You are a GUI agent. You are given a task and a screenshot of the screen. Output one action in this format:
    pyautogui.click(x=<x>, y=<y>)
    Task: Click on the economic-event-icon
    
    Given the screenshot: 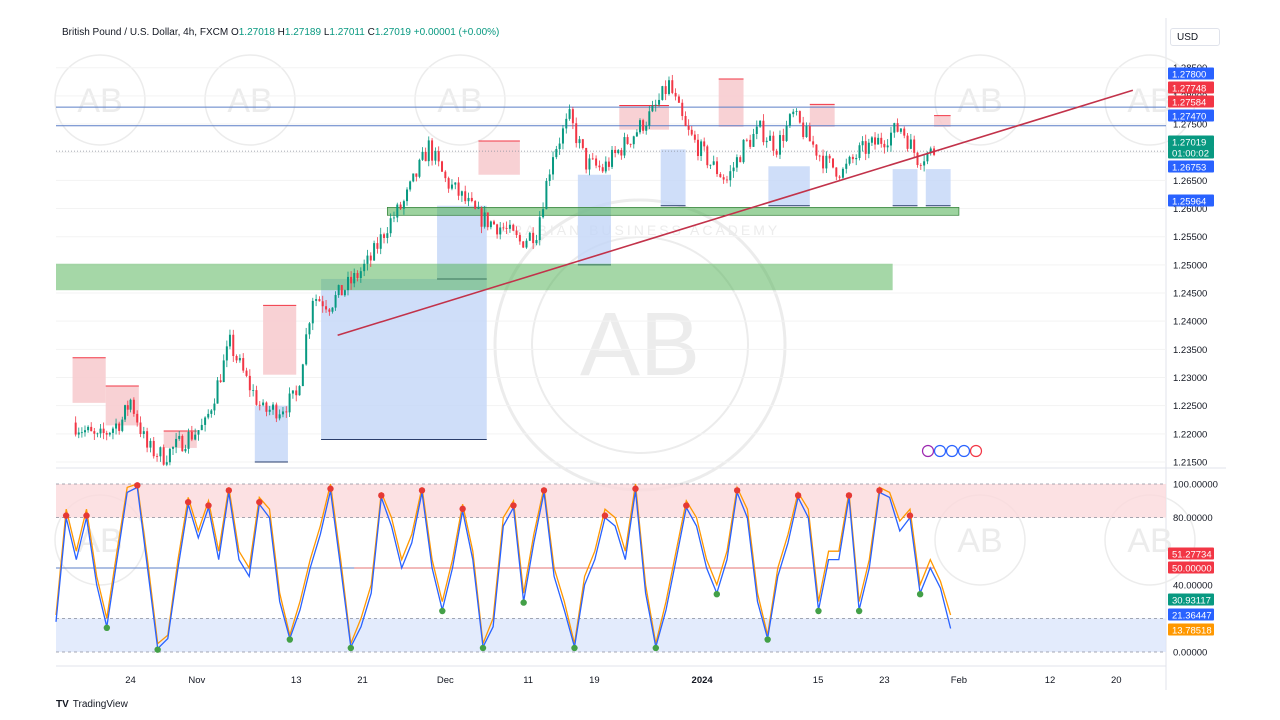 What is the action you would take?
    pyautogui.click(x=976, y=451)
    